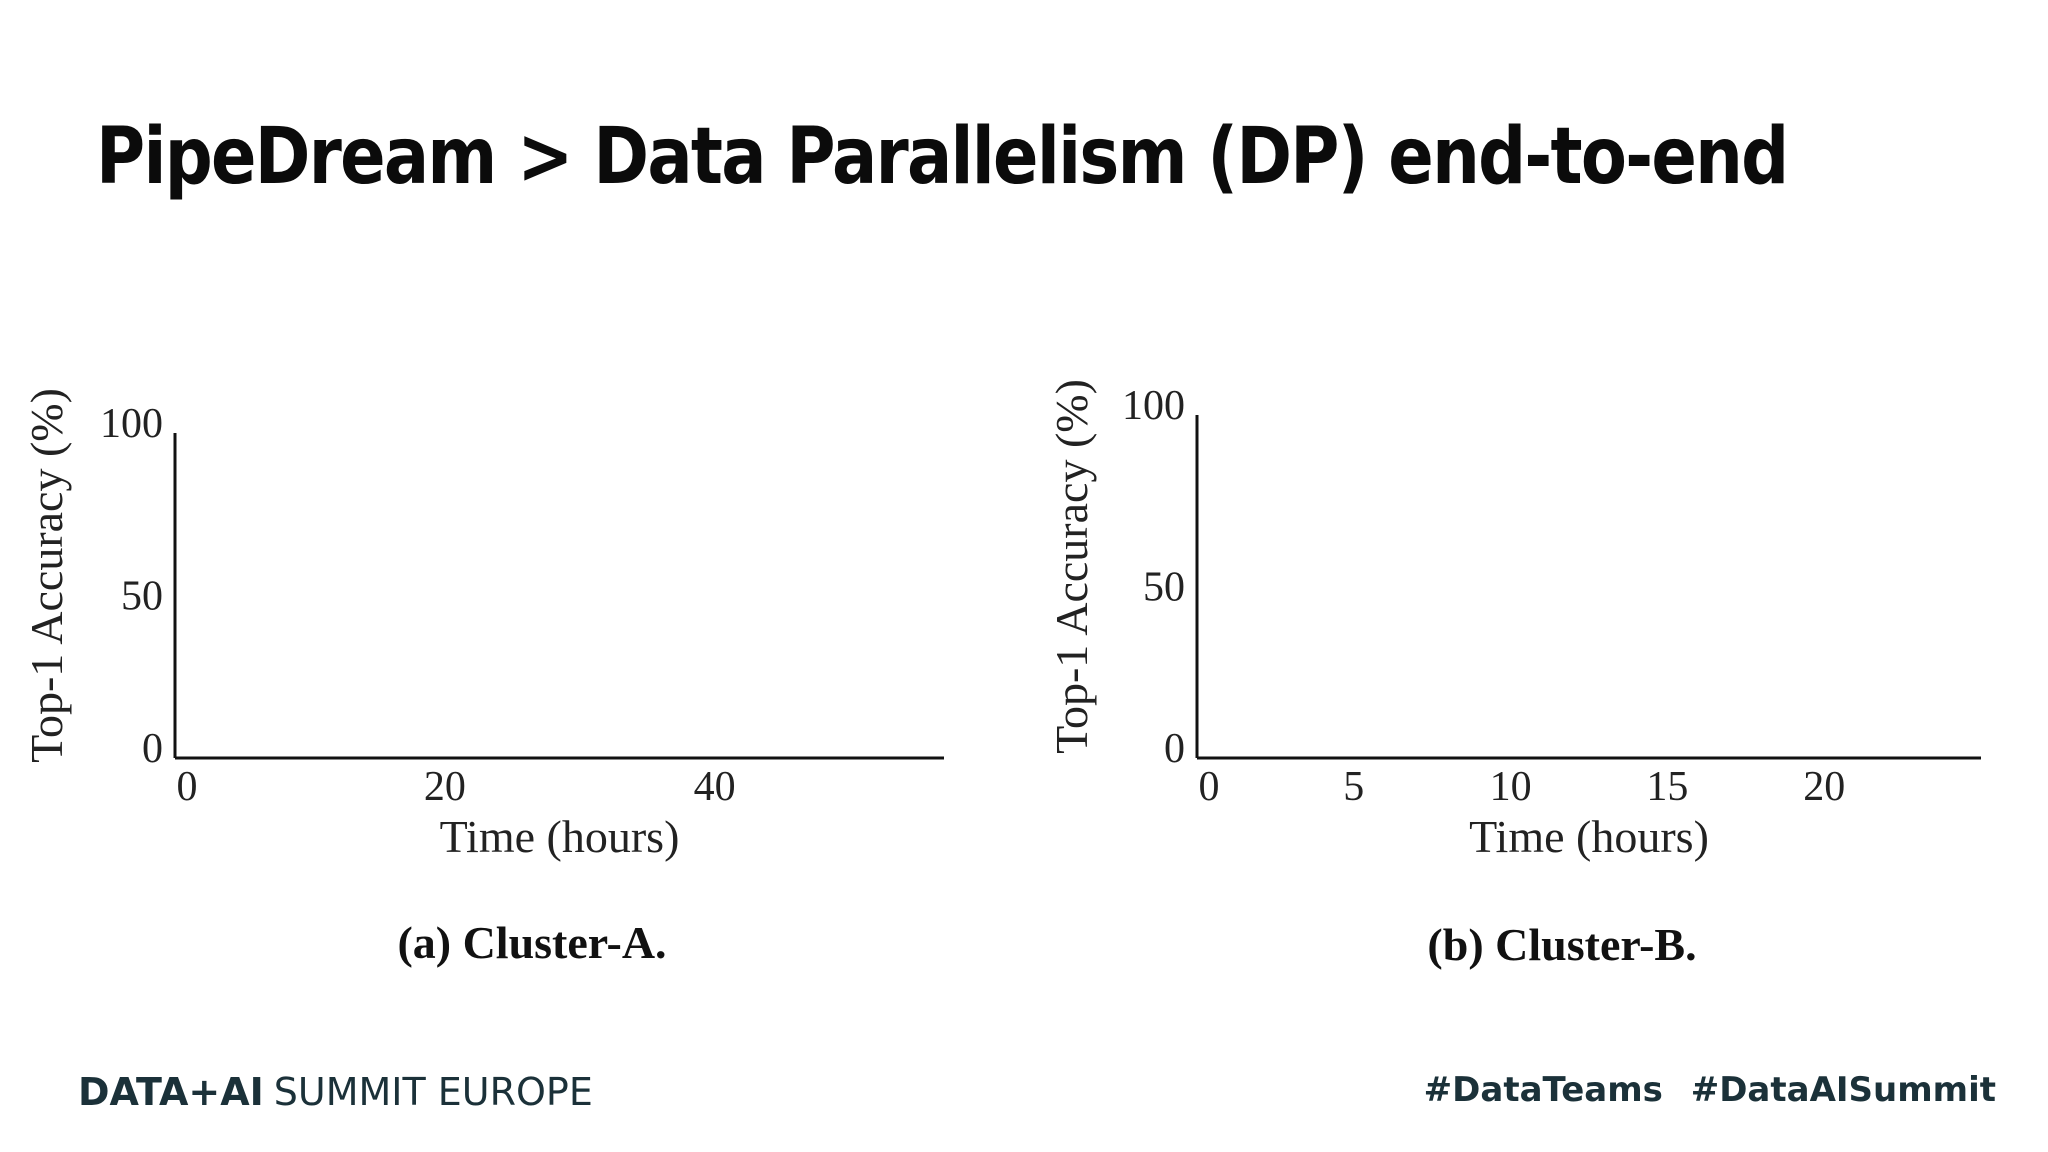  Describe the element at coordinates (1353, 787) in the screenshot. I see `x-tick-label: 5` at that location.